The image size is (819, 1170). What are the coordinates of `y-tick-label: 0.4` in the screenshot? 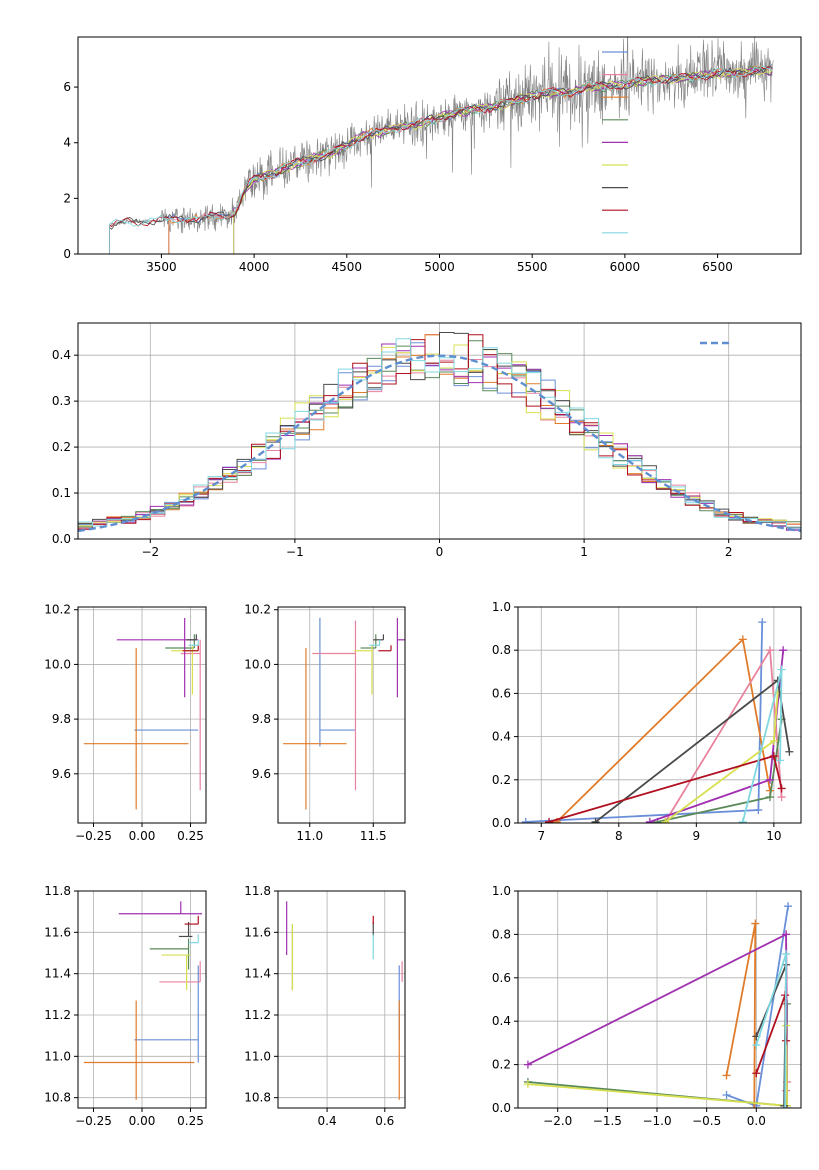 It's located at (501, 1021).